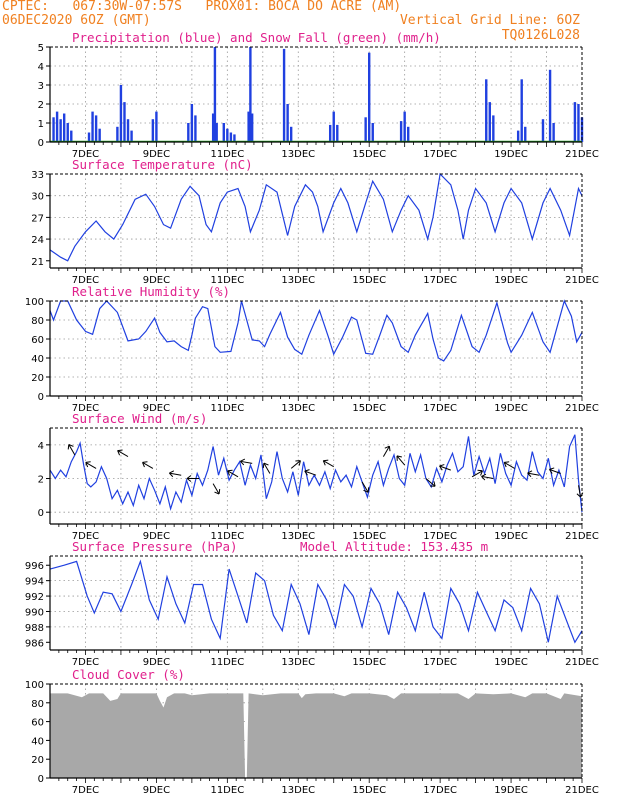 The height and width of the screenshot is (800, 618). I want to click on temperature-series-line, so click(316, 217).